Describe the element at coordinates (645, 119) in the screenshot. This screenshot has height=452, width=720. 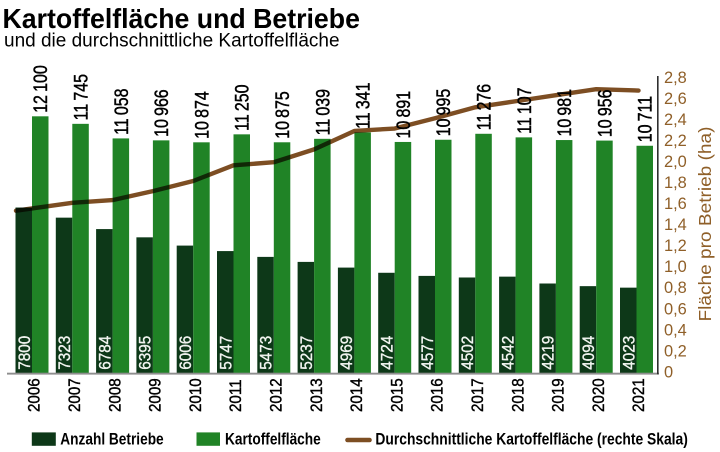
I see `svg-text: 10 711` at that location.